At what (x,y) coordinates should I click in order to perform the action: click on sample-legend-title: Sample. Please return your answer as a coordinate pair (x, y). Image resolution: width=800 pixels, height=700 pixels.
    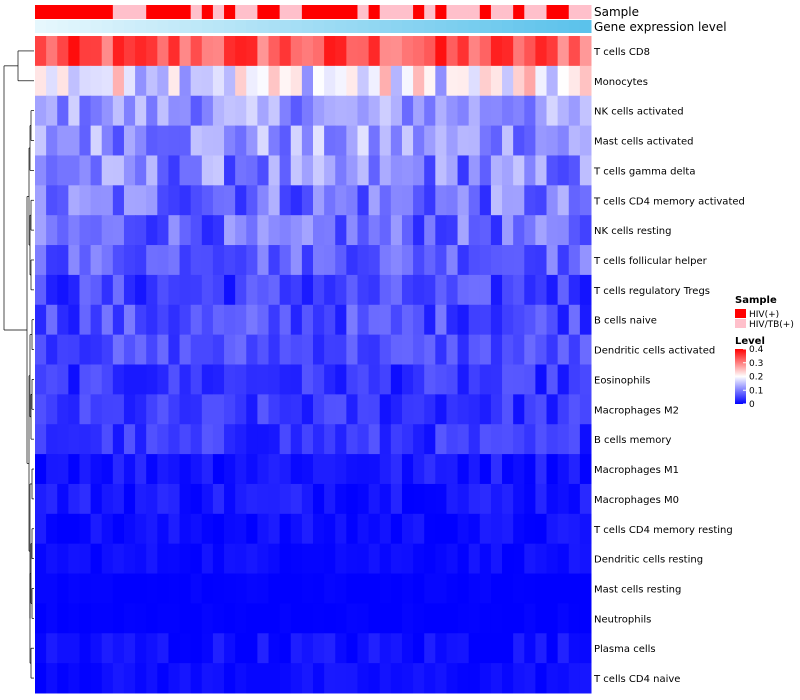
    Looking at the image, I should click on (756, 300).